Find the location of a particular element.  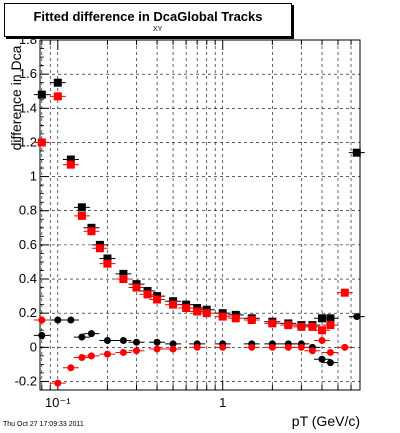

y-tick-label: 0.4 is located at coordinates (28, 278).